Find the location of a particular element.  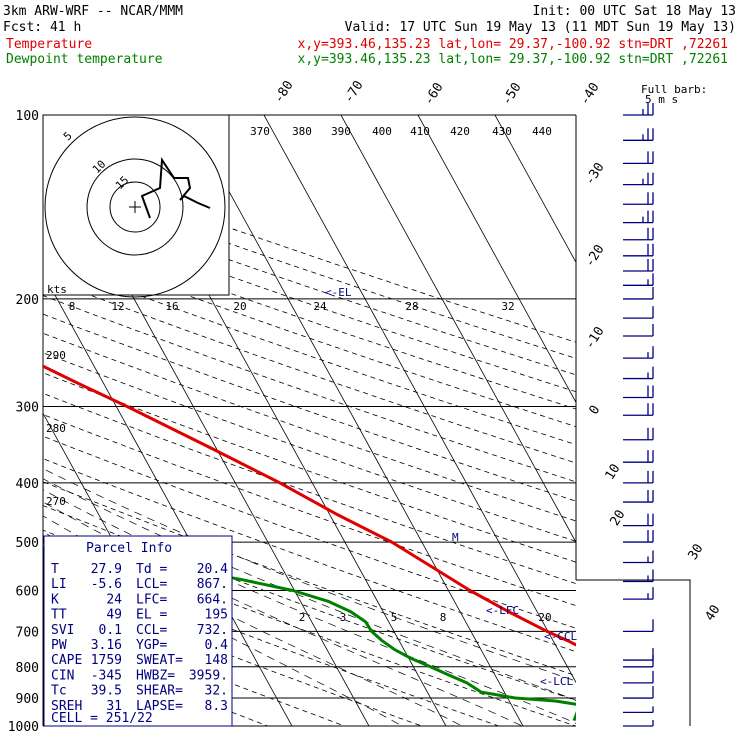

theta-label: 410 is located at coordinates (420, 131).